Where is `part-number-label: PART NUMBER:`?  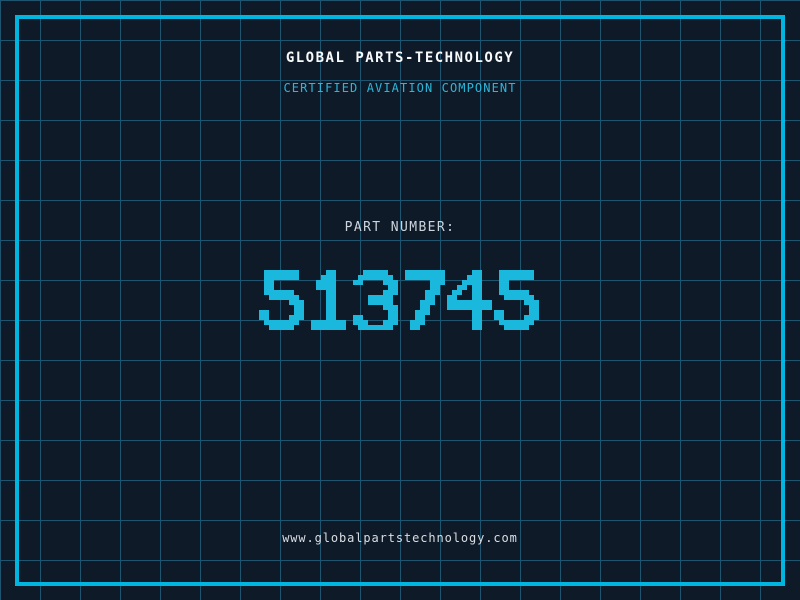
part-number-label: PART NUMBER: is located at coordinates (400, 227).